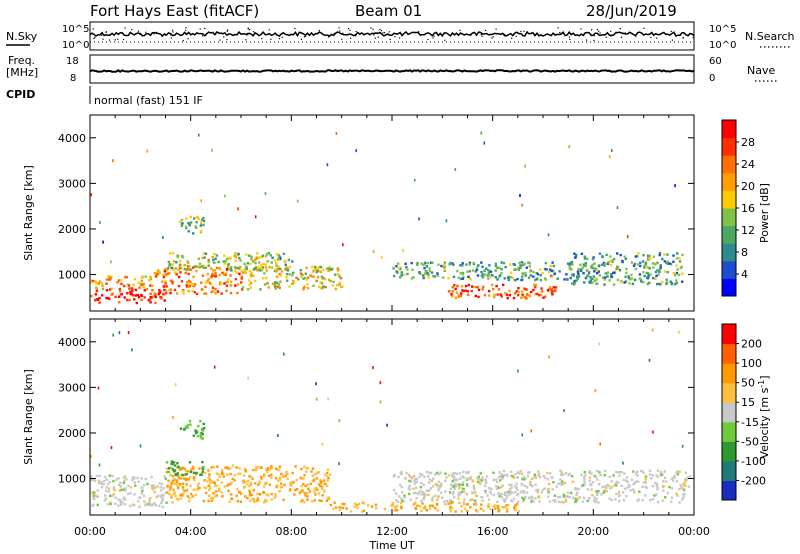 This screenshot has height=554, width=800. What do you see at coordinates (751, 363) in the screenshot?
I see `colorbar-tick-label: 100` at bounding box center [751, 363].